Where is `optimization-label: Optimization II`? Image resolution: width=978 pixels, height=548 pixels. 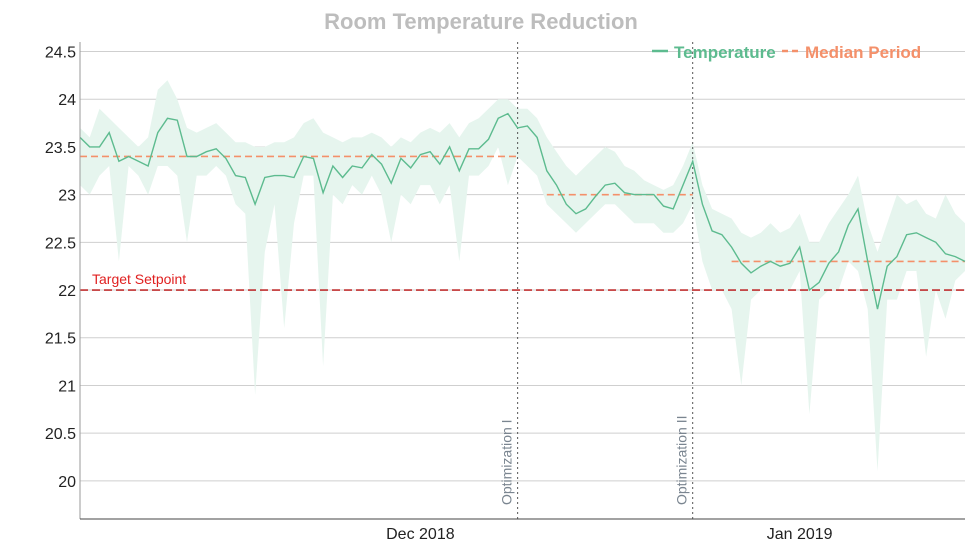
optimization-label: Optimization II is located at coordinates (682, 460).